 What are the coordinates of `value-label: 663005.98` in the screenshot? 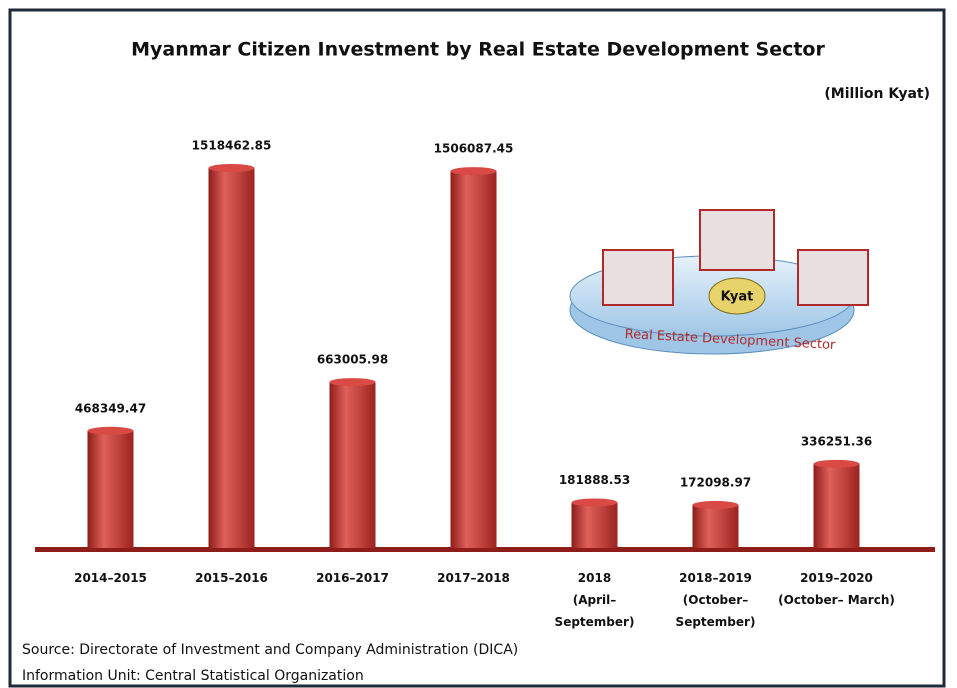 It's located at (352, 360).